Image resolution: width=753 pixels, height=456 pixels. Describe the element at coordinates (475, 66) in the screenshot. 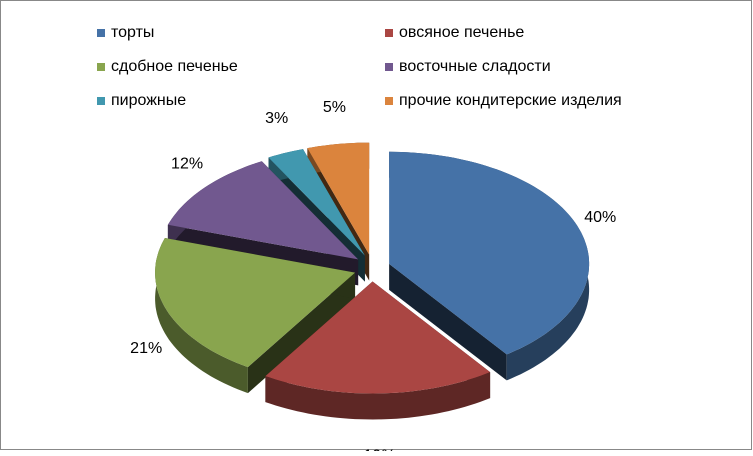

I see `legend-label: восточные сладости` at that location.